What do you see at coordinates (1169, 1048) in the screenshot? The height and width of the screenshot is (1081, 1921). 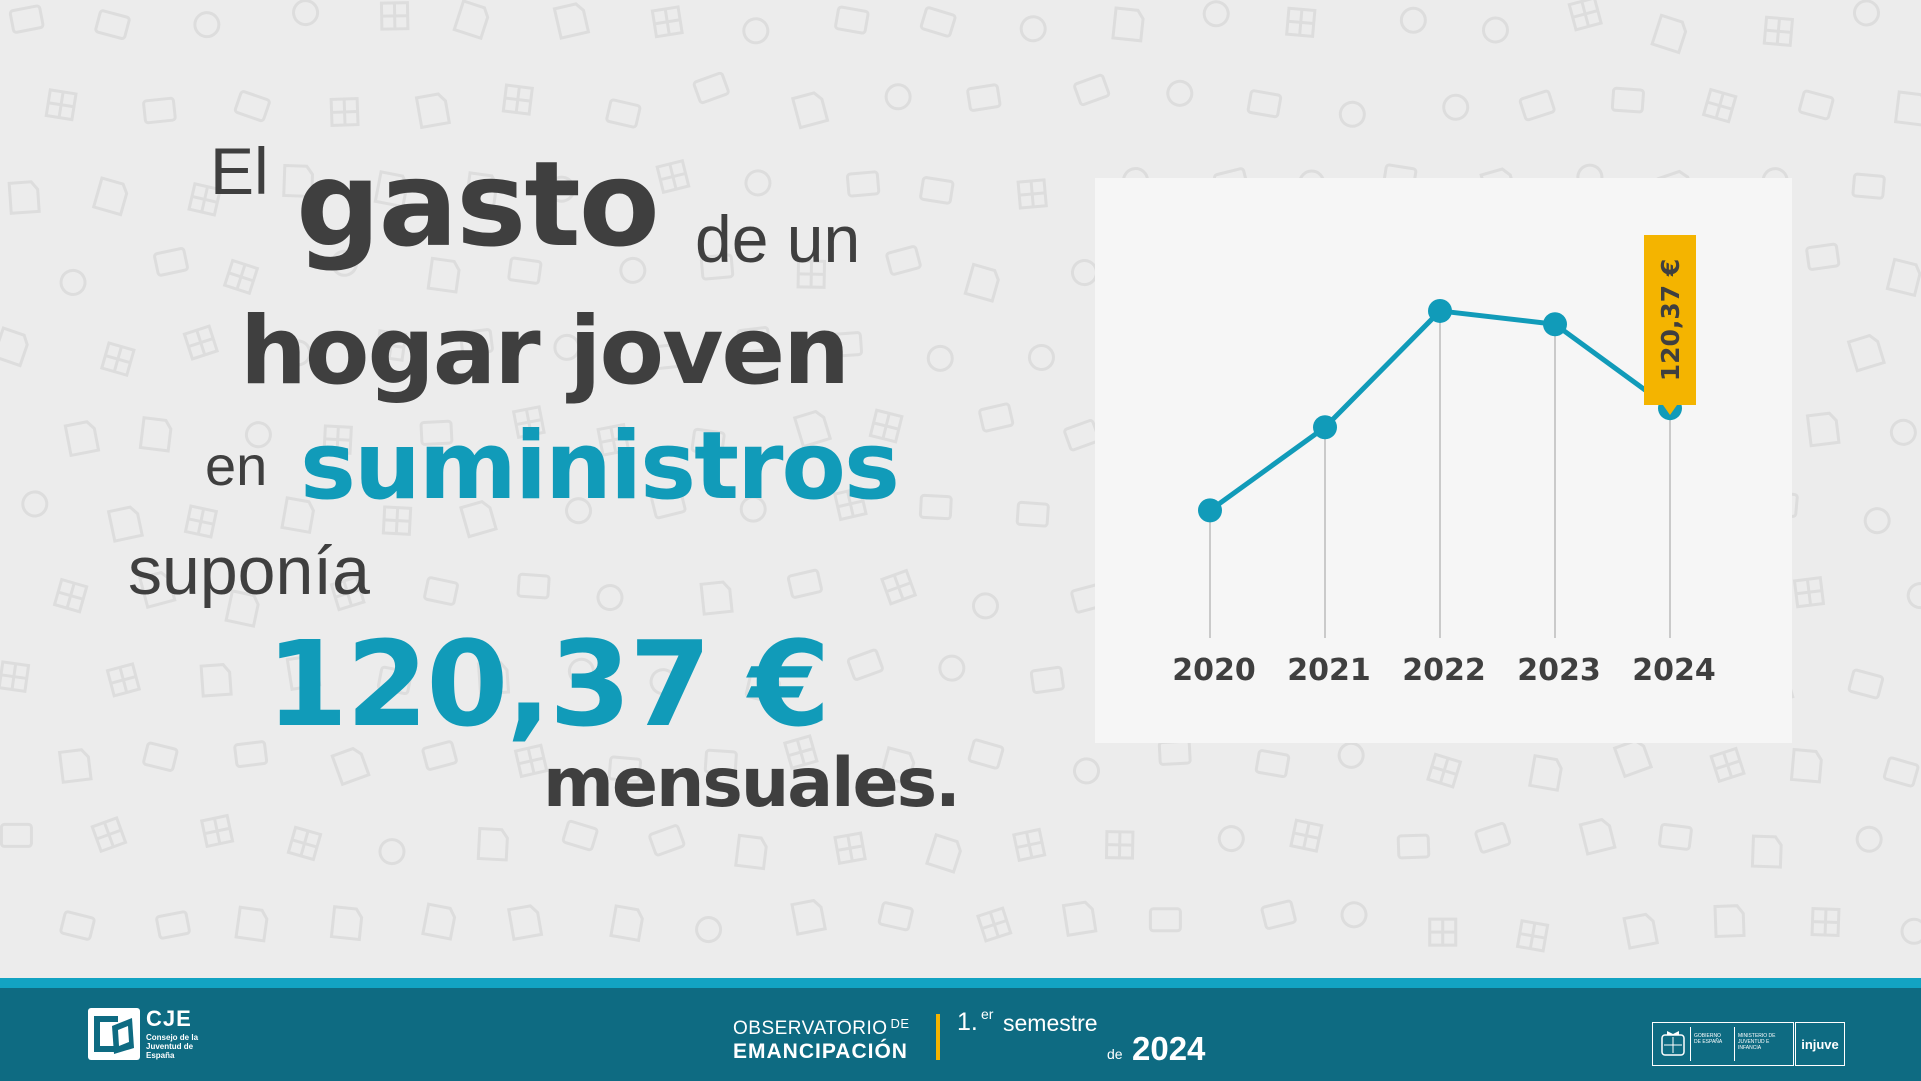 I see `report-year: 2024` at bounding box center [1169, 1048].